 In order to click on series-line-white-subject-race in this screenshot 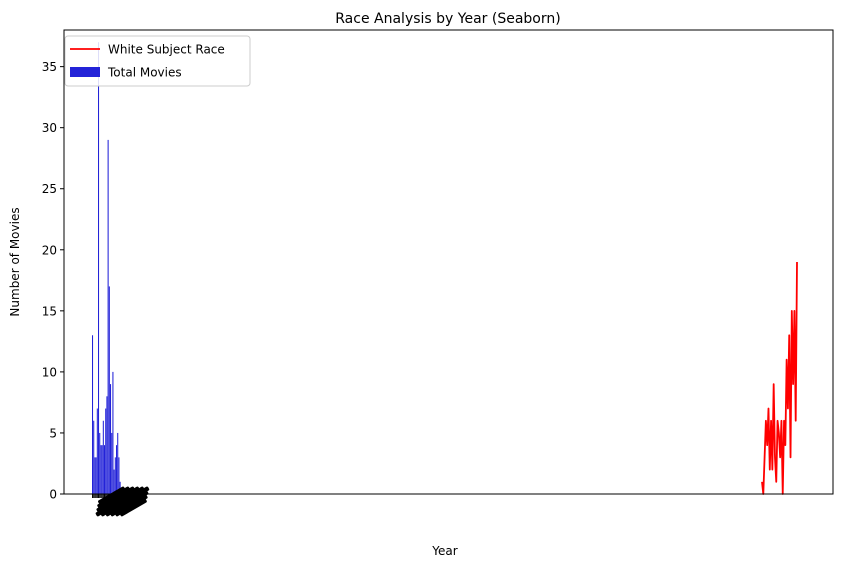, I will do `click(779, 378)`.